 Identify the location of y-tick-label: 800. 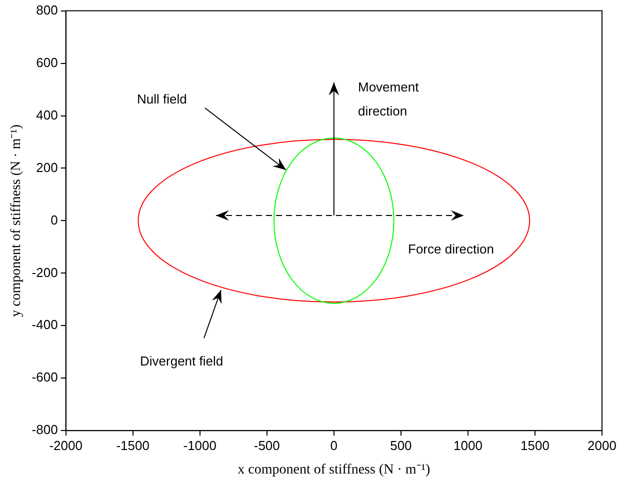
(47, 10).